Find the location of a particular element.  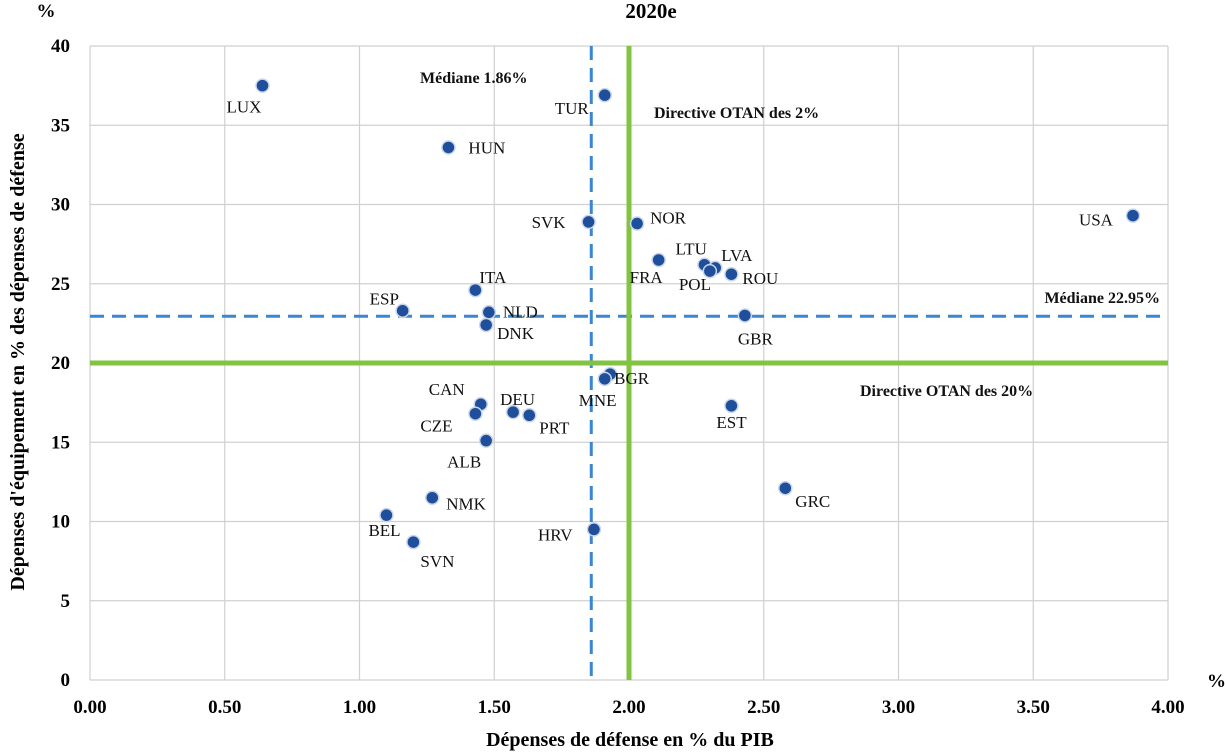

data-point-deu is located at coordinates (513, 412).